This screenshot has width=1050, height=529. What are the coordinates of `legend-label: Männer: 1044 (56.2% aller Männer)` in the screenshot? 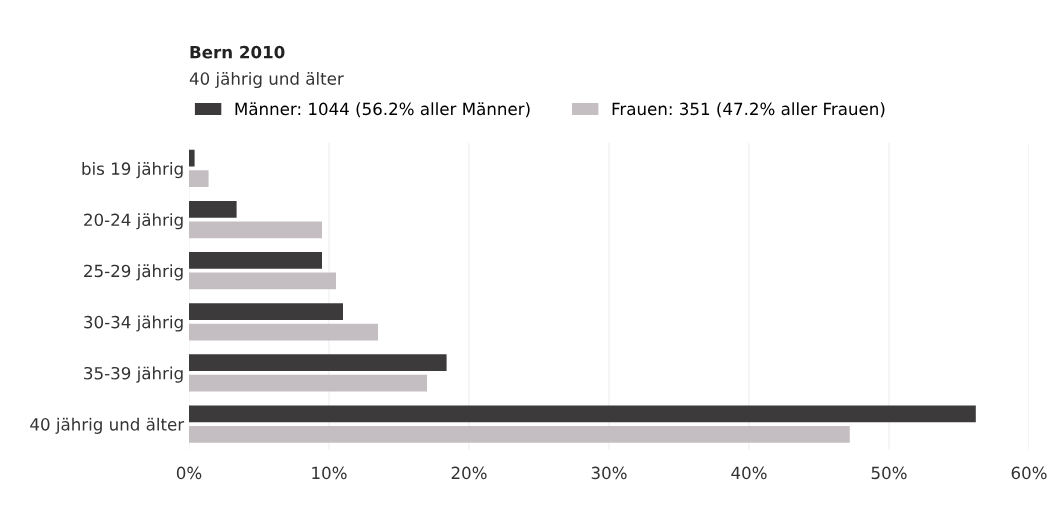 It's located at (382, 110).